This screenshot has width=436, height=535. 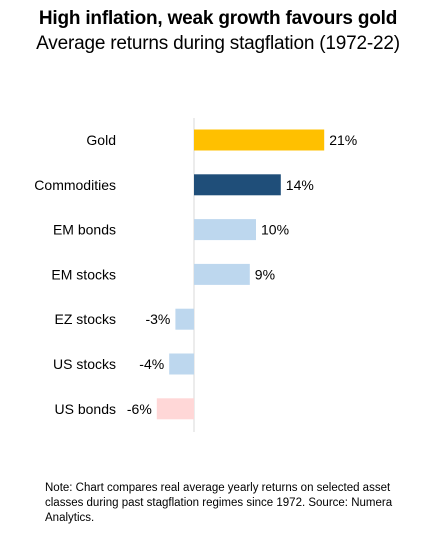 I want to click on value-label-us-stocks: -4%, so click(x=151, y=364).